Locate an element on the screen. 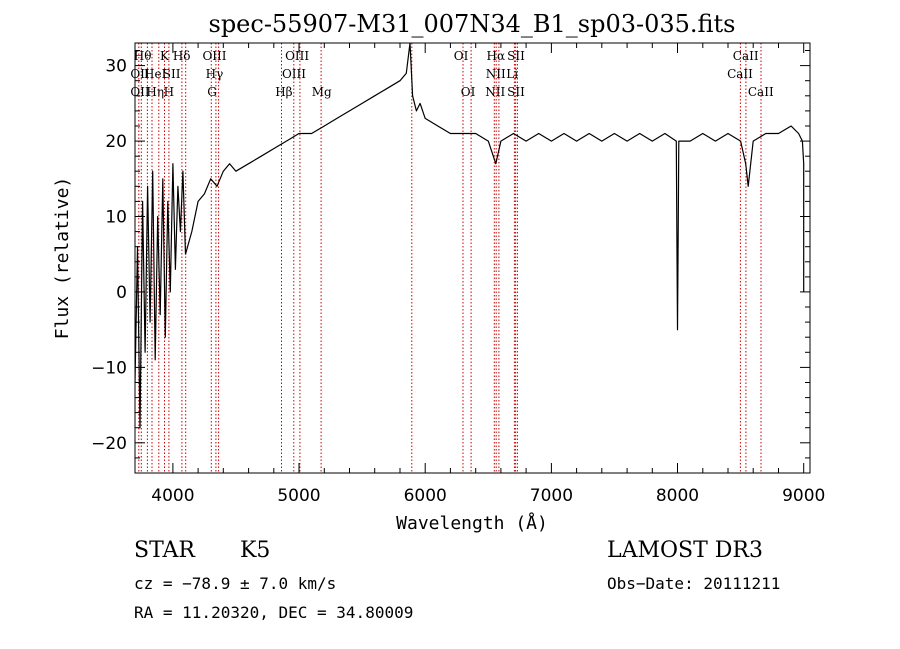  y-tick-label-10: 10 is located at coordinates (116, 218).